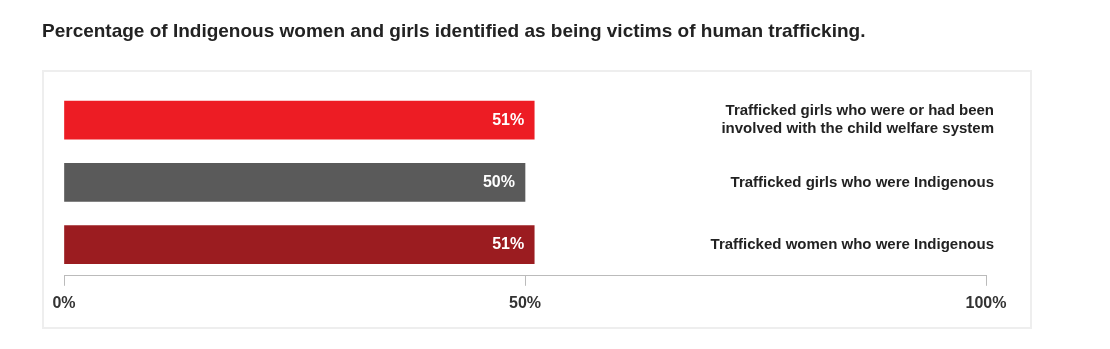  I want to click on y-tick-label: Trafficked girls who were Indigenous, so click(862, 181).